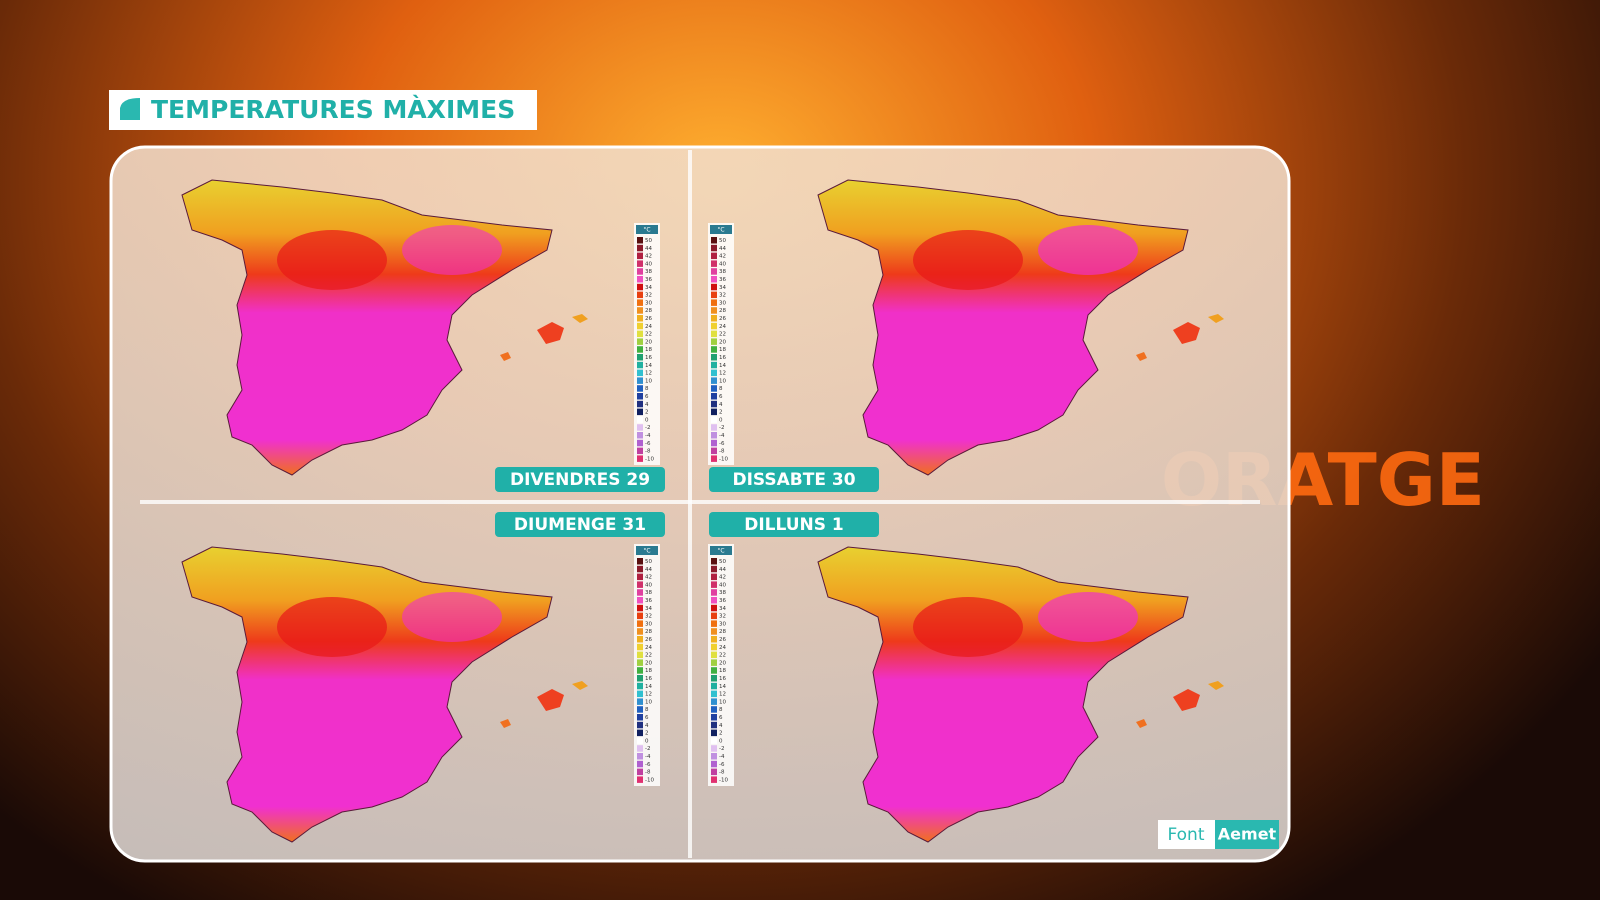 Image resolution: width=1600 pixels, height=900 pixels. I want to click on day-label: DIUMENGE 31, so click(580, 525).